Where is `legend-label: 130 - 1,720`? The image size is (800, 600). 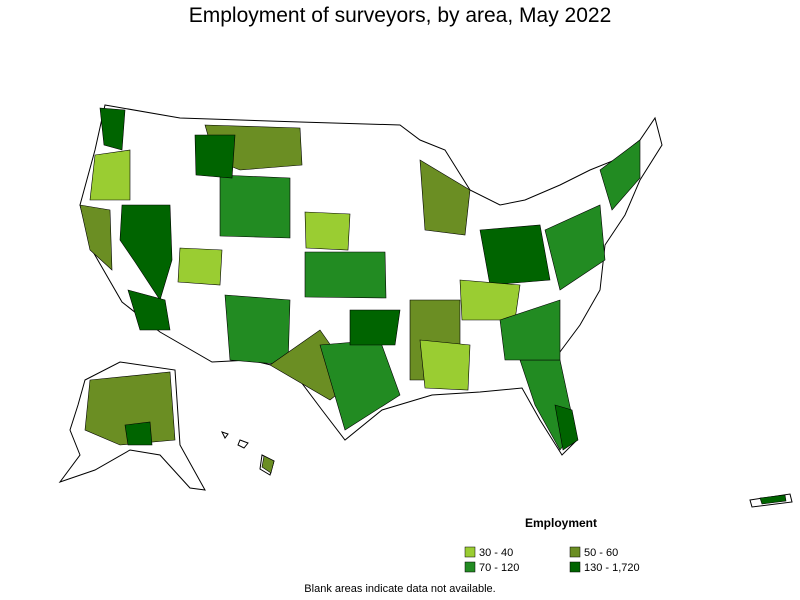
legend-label: 130 - 1,720 is located at coordinates (612, 568).